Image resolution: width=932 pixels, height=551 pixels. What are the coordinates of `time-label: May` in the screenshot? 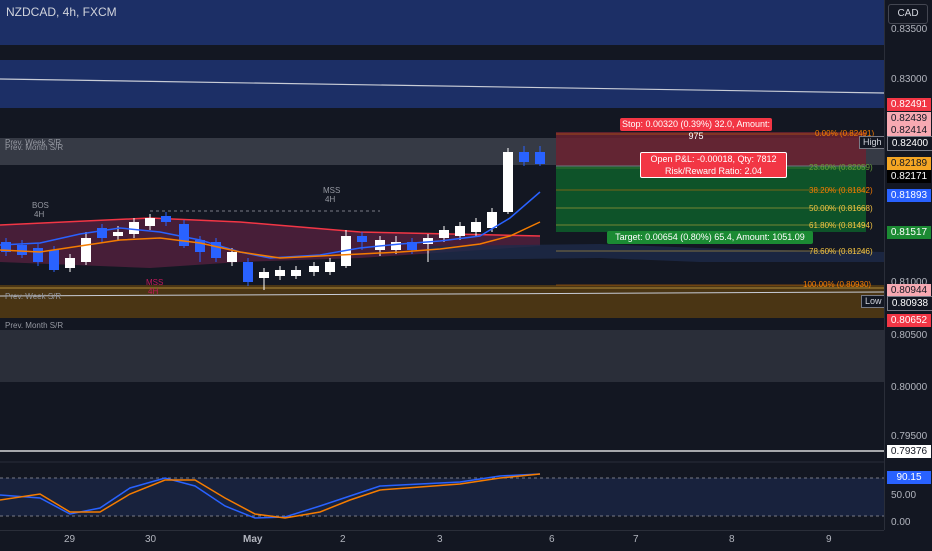 It's located at (253, 539).